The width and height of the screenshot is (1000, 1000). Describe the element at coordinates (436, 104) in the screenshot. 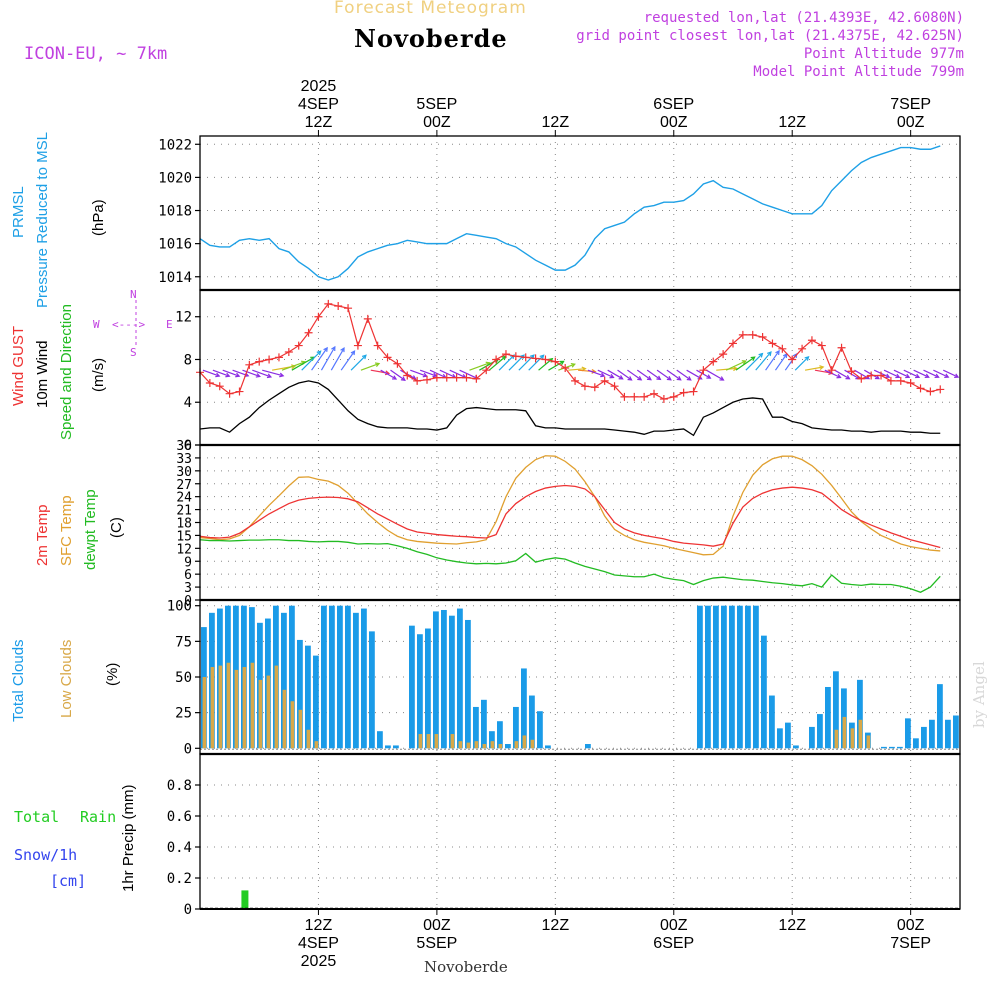

I see `top-time-label: 5SEP` at that location.